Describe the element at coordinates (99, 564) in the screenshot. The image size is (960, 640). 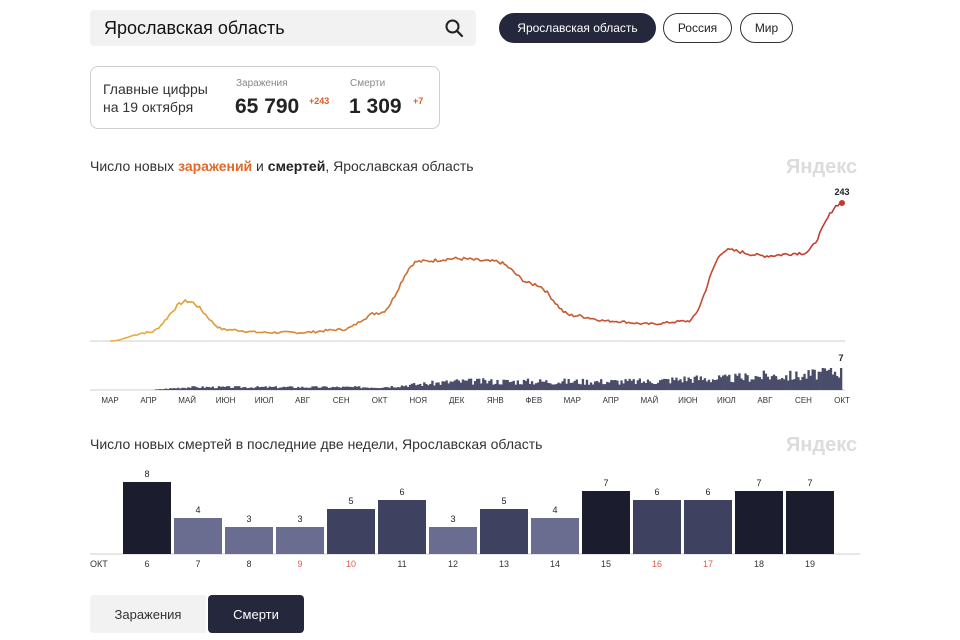
I see `chart2-month-label: ОКТ` at that location.